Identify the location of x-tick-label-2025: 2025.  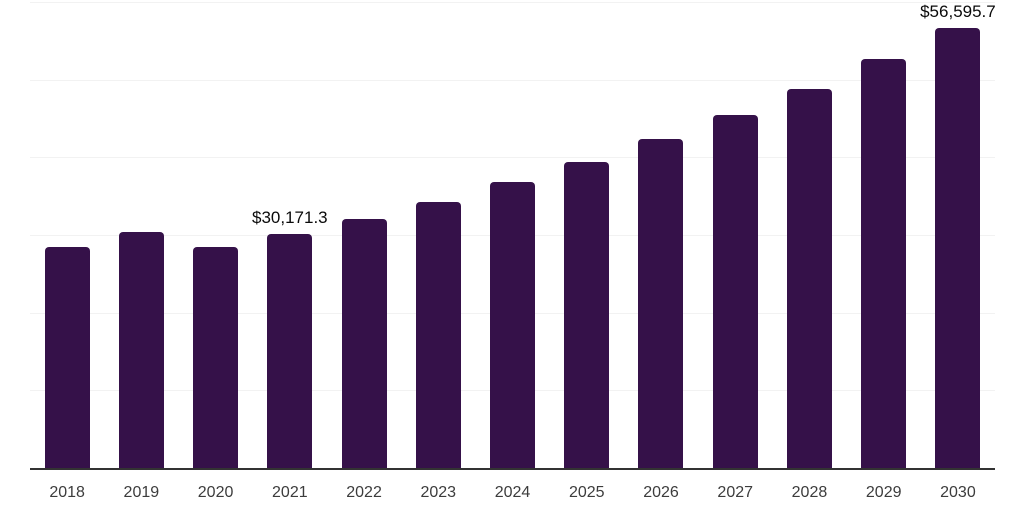
(586, 492).